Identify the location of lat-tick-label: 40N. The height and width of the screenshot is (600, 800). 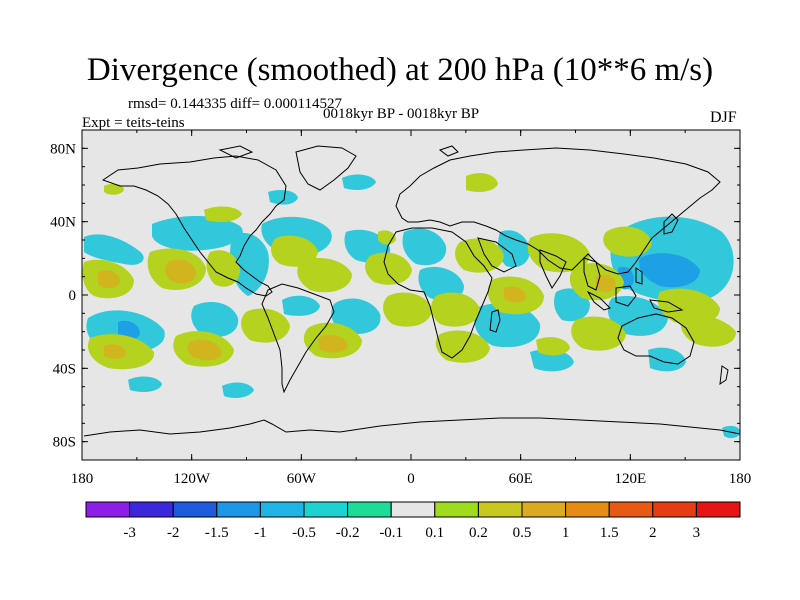
(63, 223).